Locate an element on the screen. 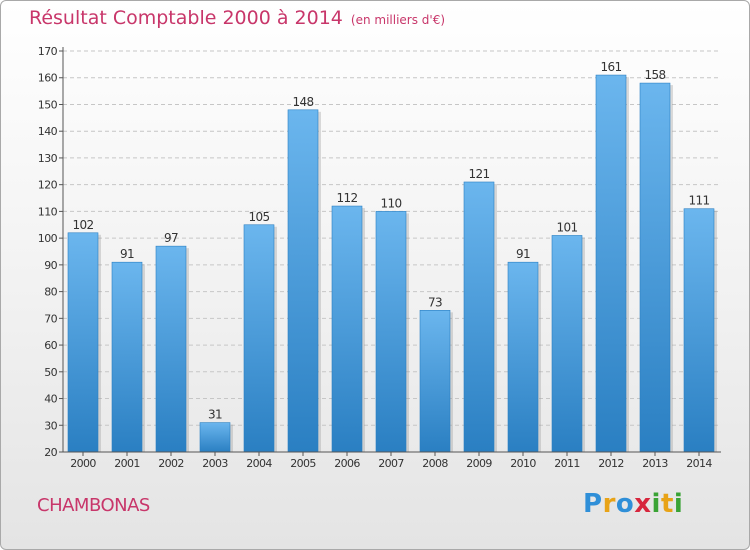 The height and width of the screenshot is (550, 750). logo-letter: o is located at coordinates (625, 504).